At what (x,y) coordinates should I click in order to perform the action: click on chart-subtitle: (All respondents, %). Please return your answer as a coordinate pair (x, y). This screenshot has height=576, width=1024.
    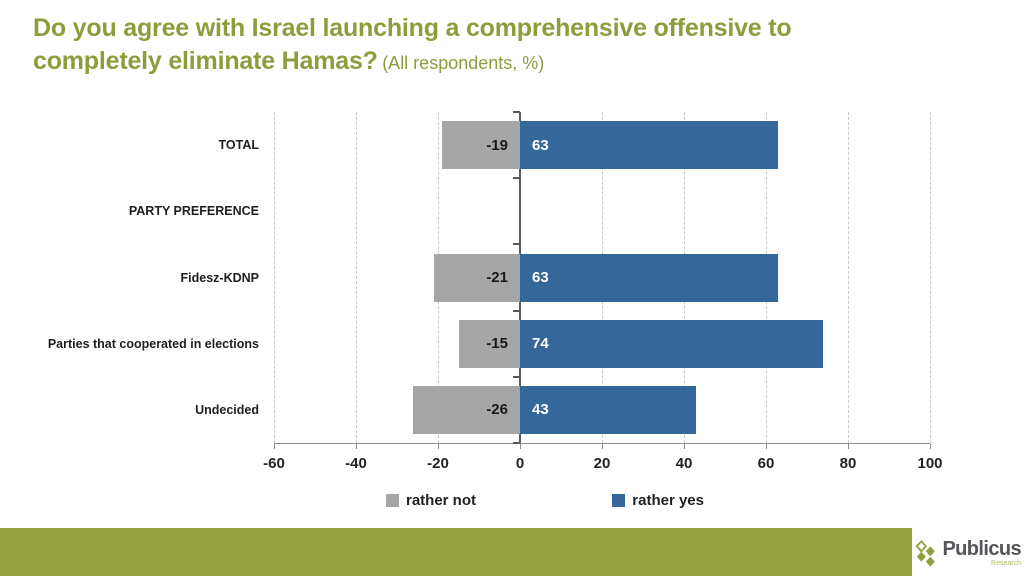
    Looking at the image, I should click on (463, 62).